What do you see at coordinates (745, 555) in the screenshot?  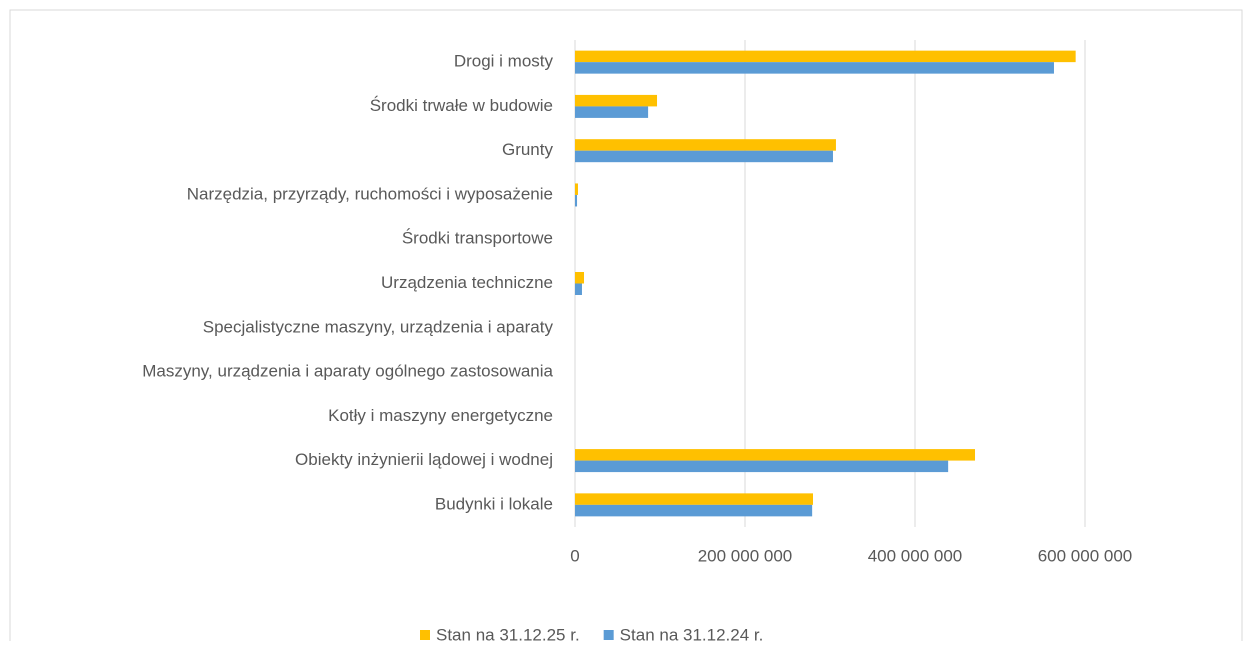 I see `x-tick-label: 200 000 000` at bounding box center [745, 555].